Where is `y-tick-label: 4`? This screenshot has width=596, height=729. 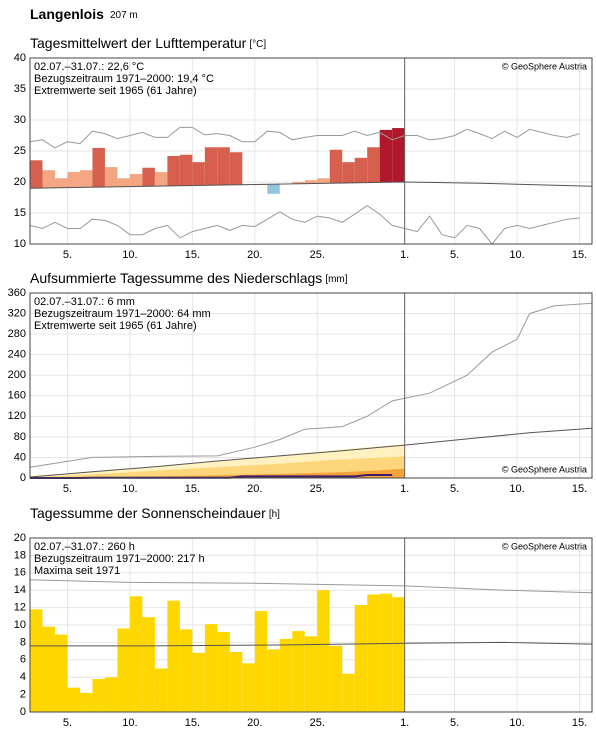
y-tick-label: 4 is located at coordinates (23, 677).